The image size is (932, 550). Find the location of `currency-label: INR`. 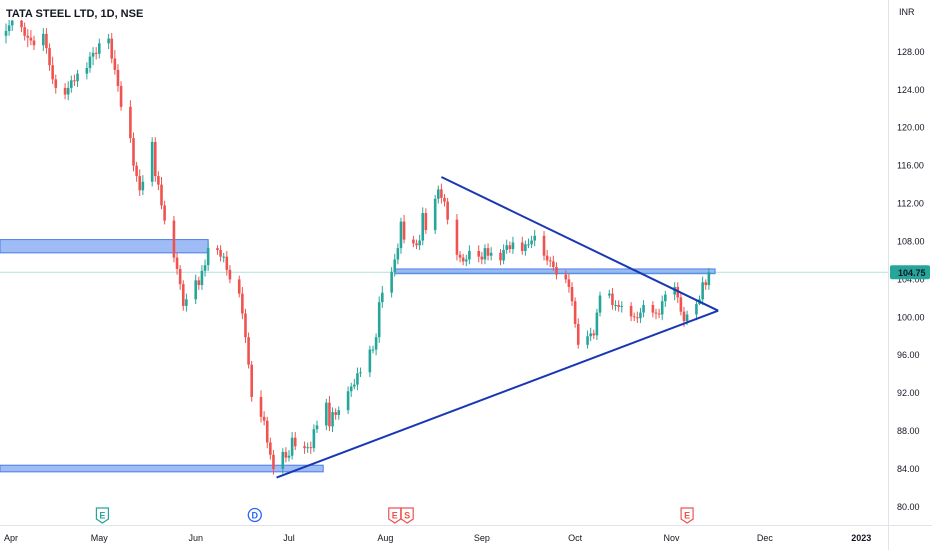

currency-label: INR is located at coordinates (907, 12).